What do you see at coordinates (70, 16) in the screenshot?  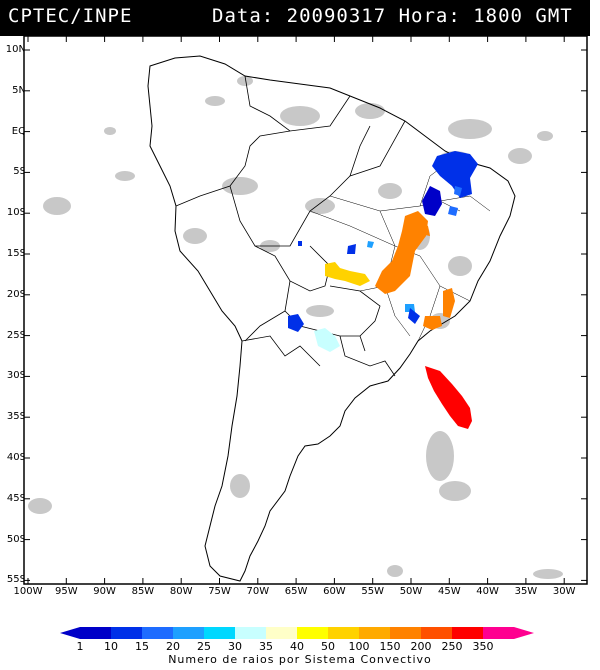 I see `agency-title: CPTEC/INPE` at bounding box center [70, 16].